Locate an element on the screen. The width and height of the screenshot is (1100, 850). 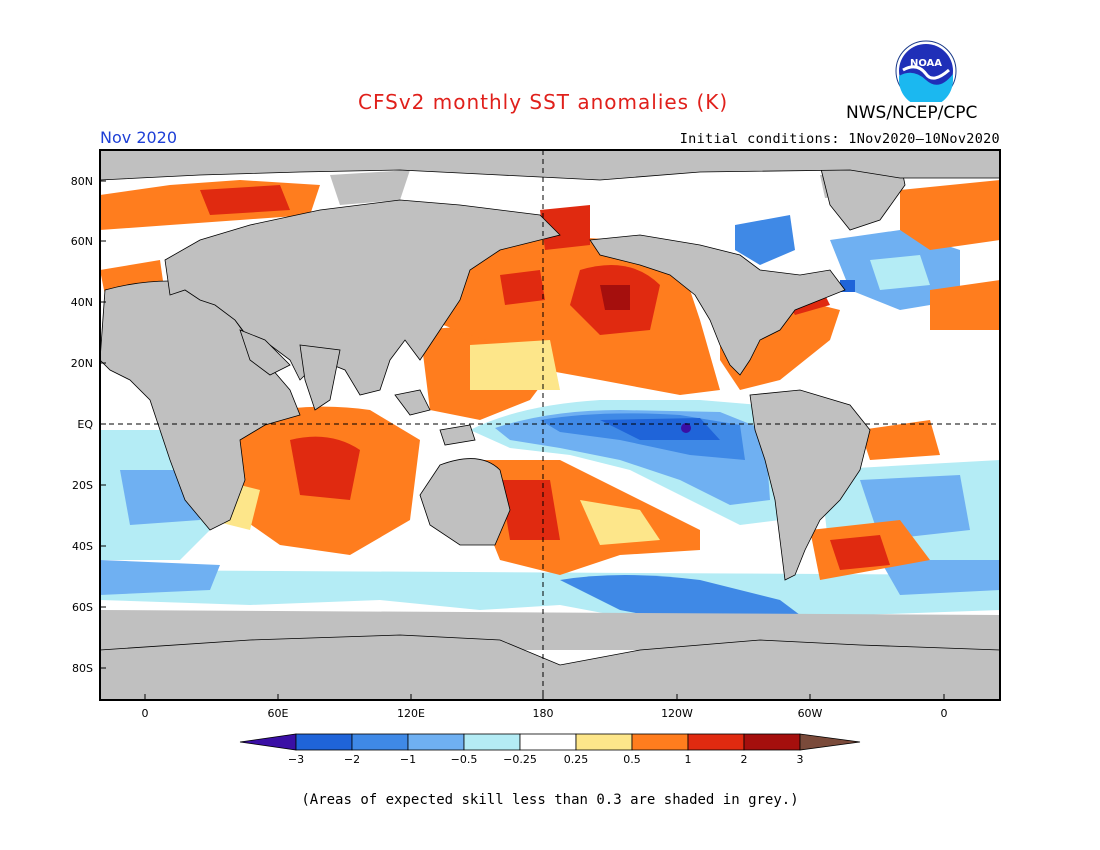
longitude-axis: 0 60E 120E 180 120W 60W 0 is located at coordinates (545, 707).